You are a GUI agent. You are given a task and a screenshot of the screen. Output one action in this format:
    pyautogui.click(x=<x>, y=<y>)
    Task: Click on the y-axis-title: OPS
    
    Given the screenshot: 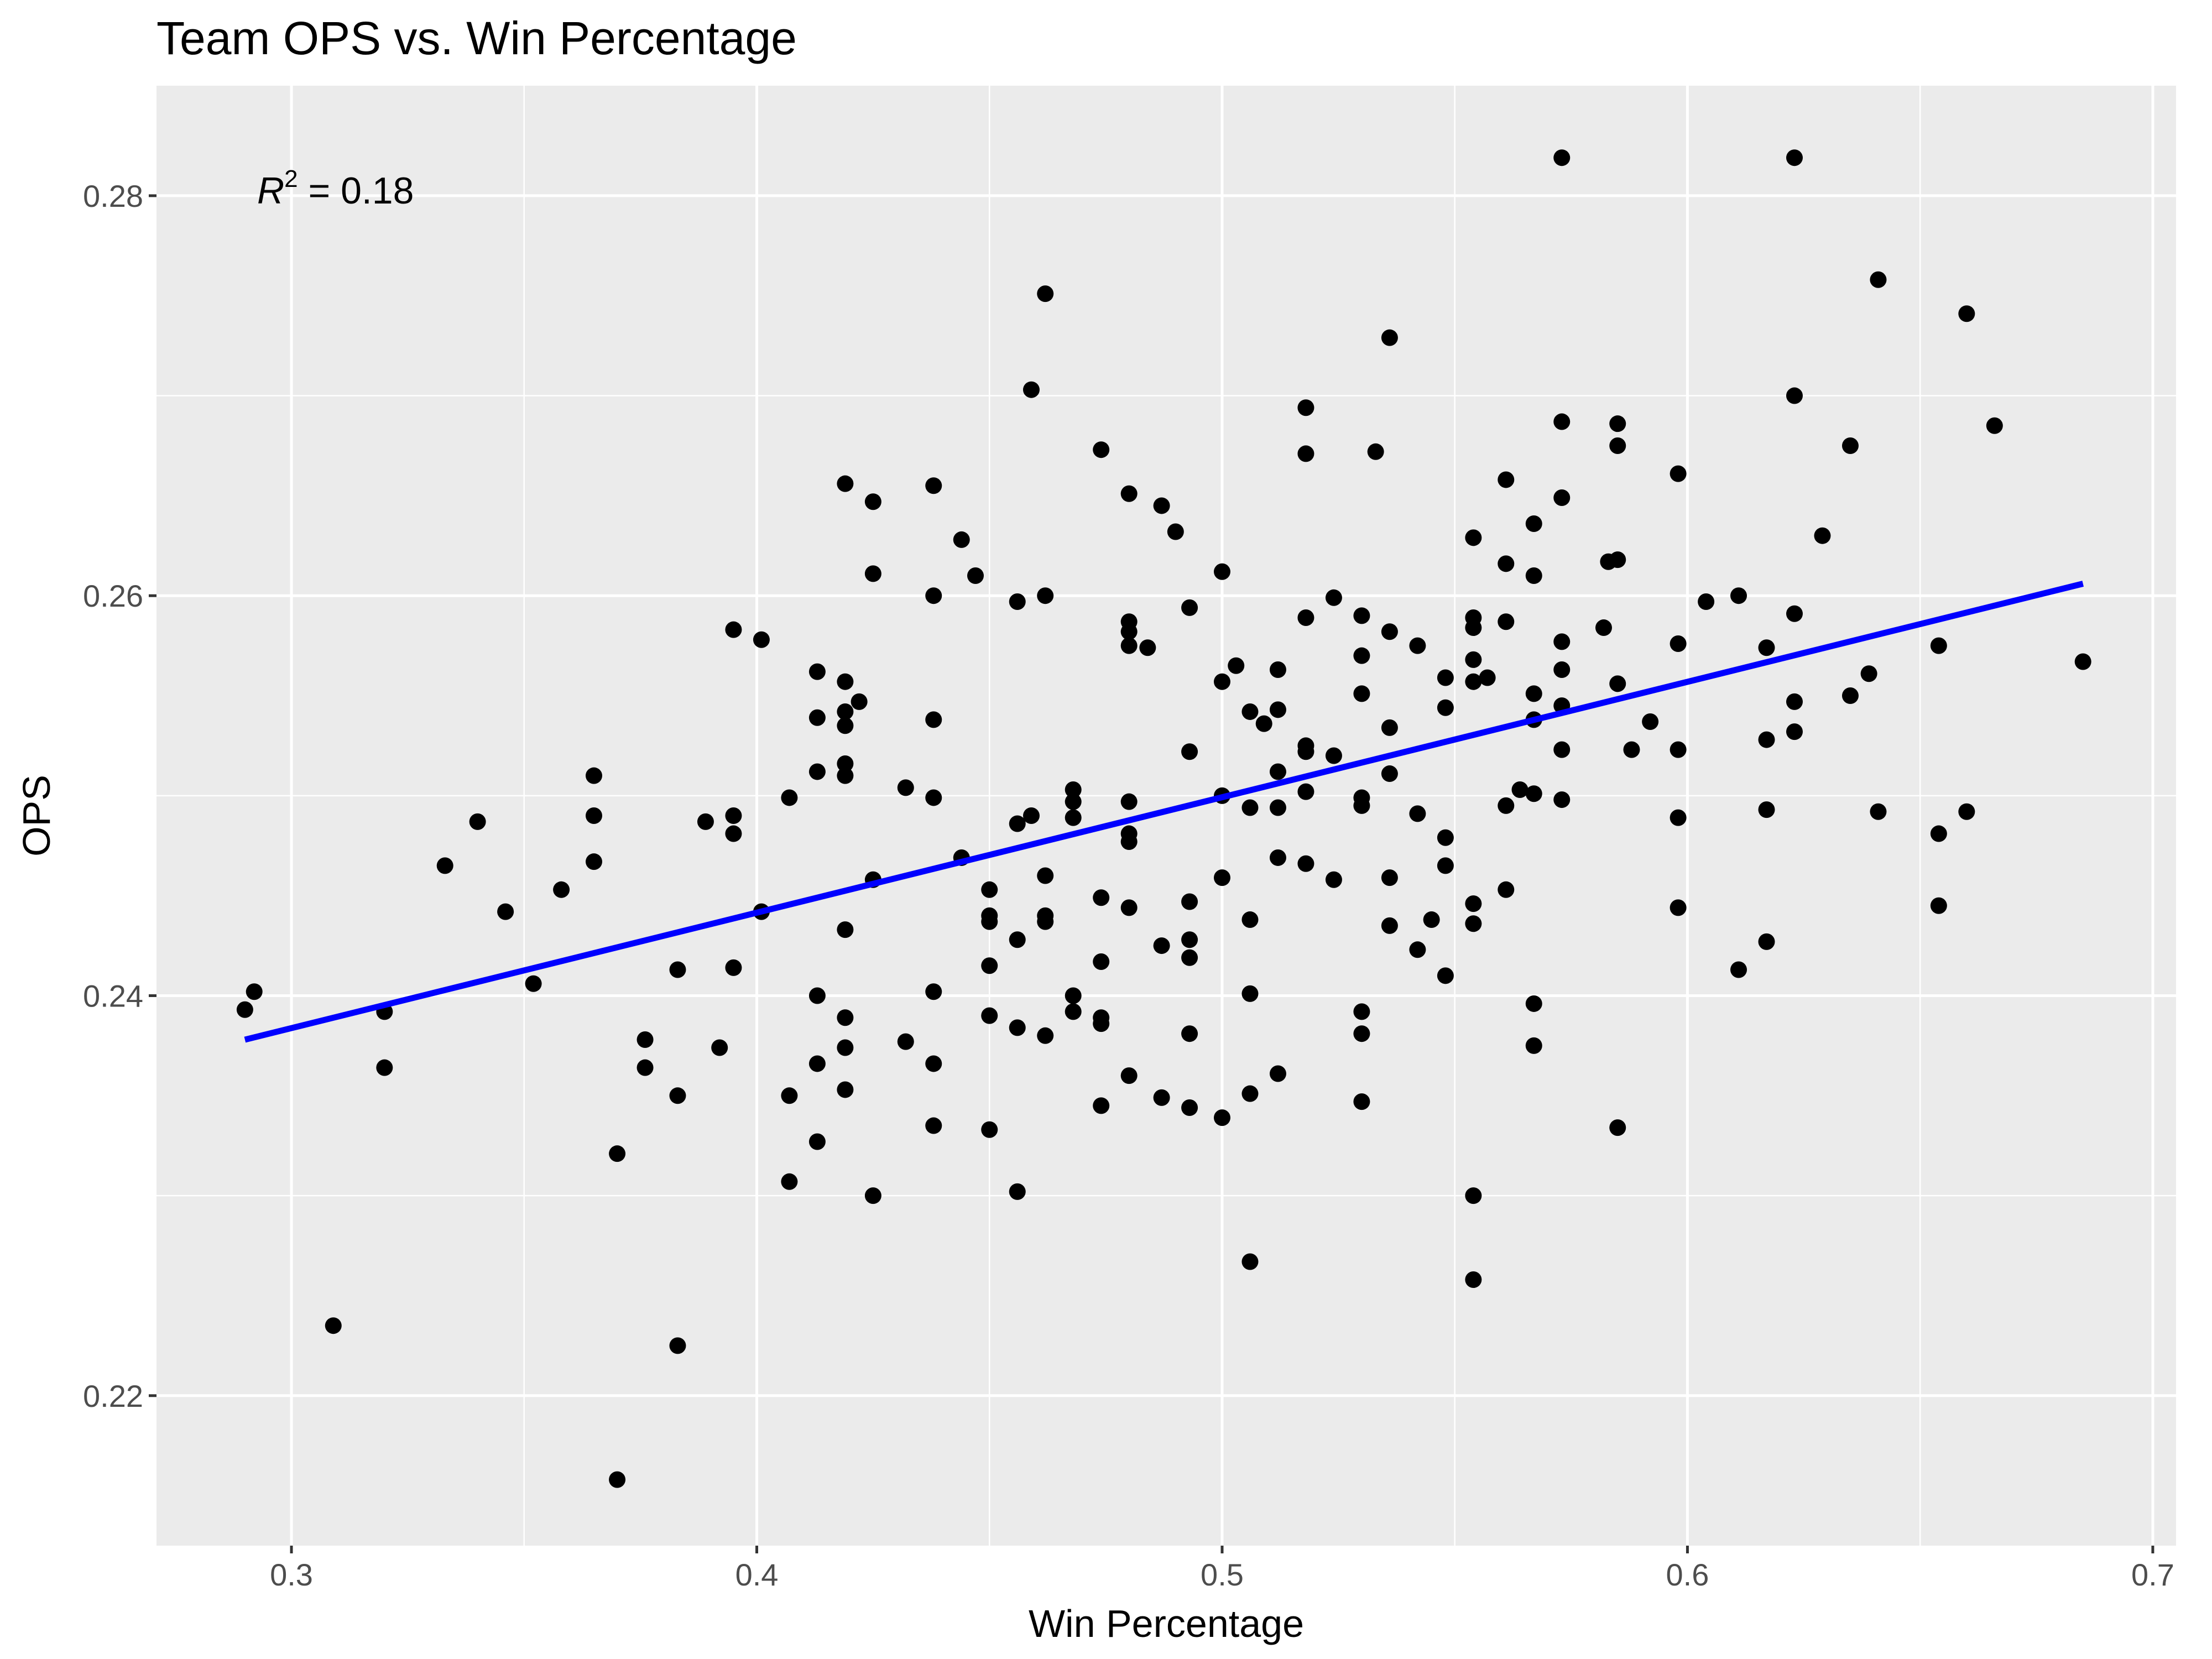 What is the action you would take?
    pyautogui.click(x=37, y=816)
    